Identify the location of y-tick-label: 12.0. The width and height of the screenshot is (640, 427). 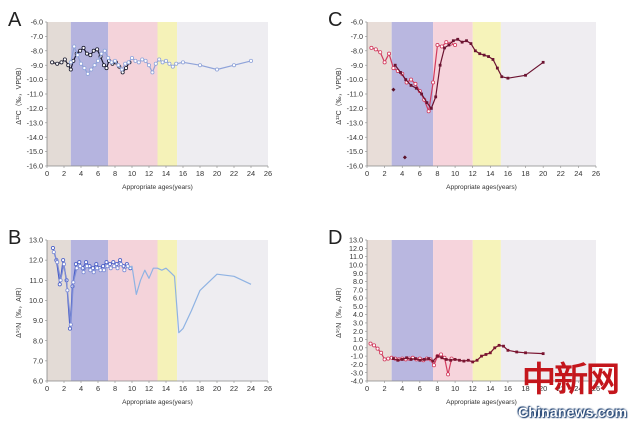
(36, 260).